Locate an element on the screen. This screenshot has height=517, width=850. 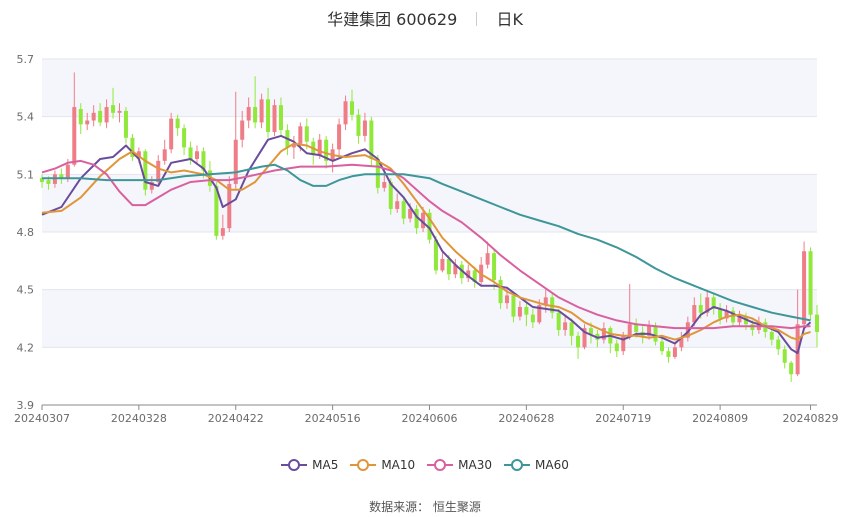
legend-label: MA60 is located at coordinates (552, 465).